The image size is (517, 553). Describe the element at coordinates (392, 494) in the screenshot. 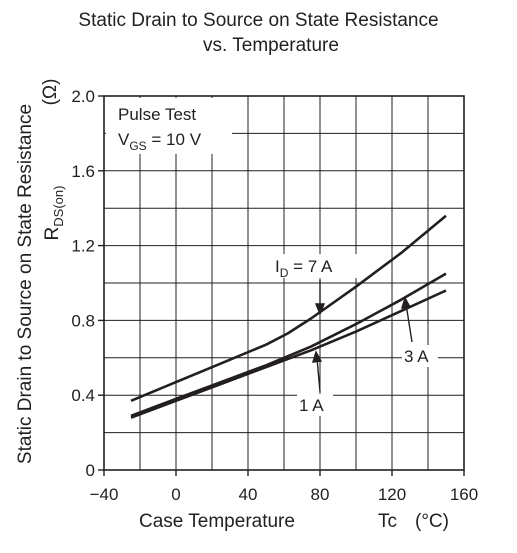

I see `x-tick-label: 120` at that location.